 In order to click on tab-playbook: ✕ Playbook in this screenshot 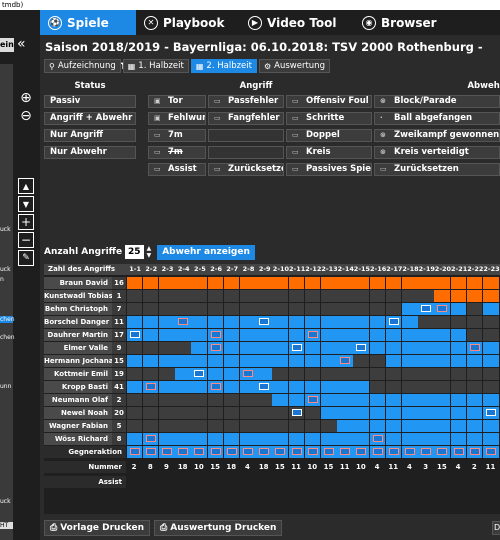, I will do `click(188, 22)`.